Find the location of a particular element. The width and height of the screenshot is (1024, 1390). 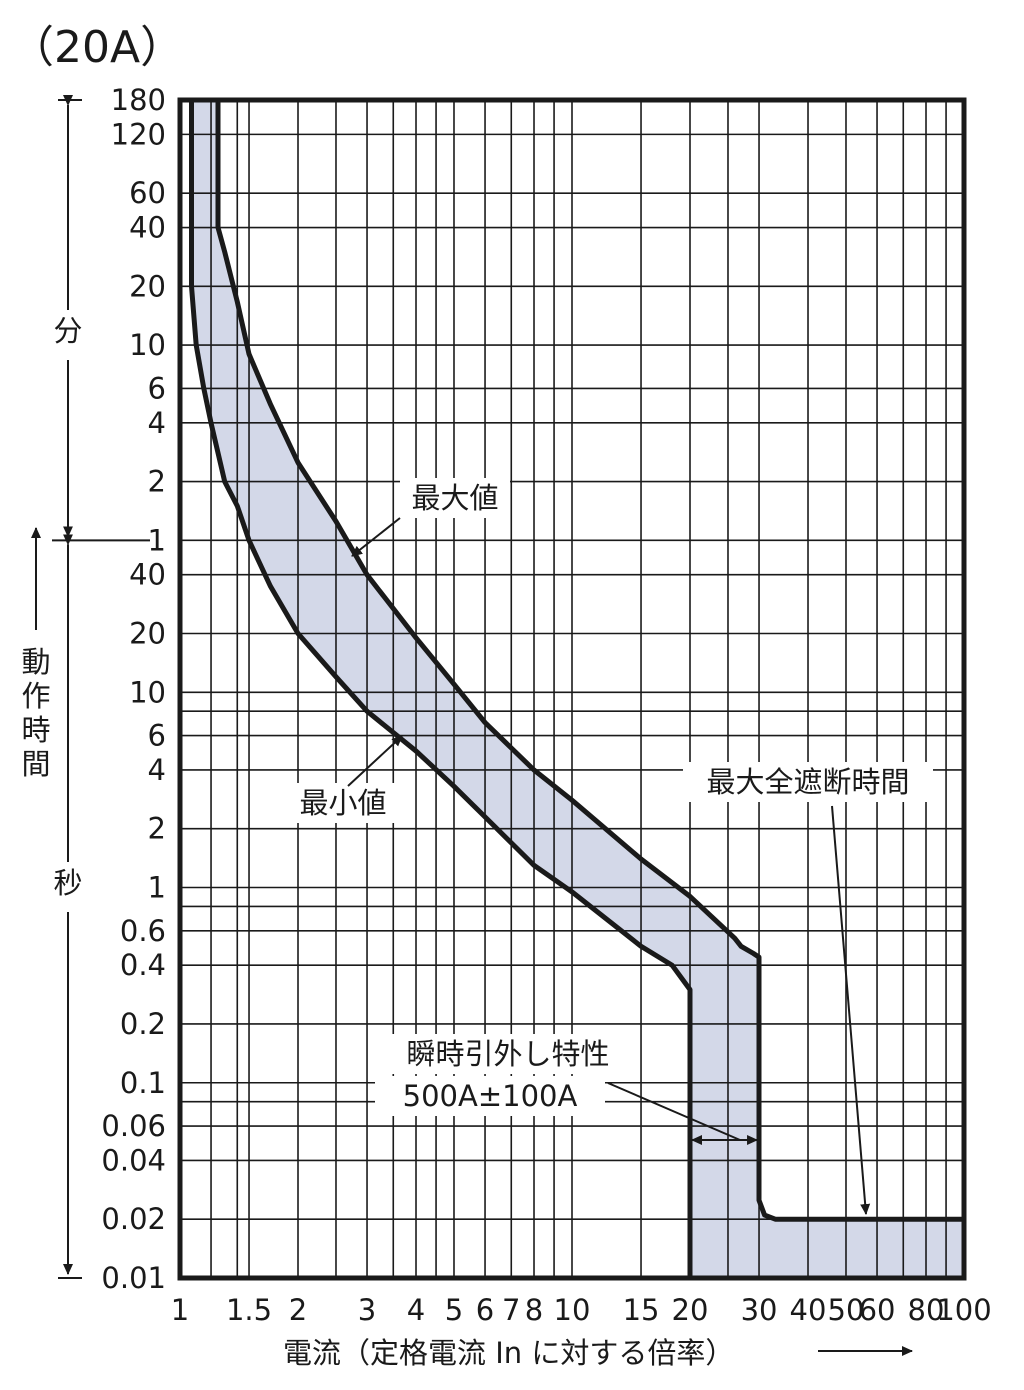

x-tick-label: 6 is located at coordinates (485, 1310).